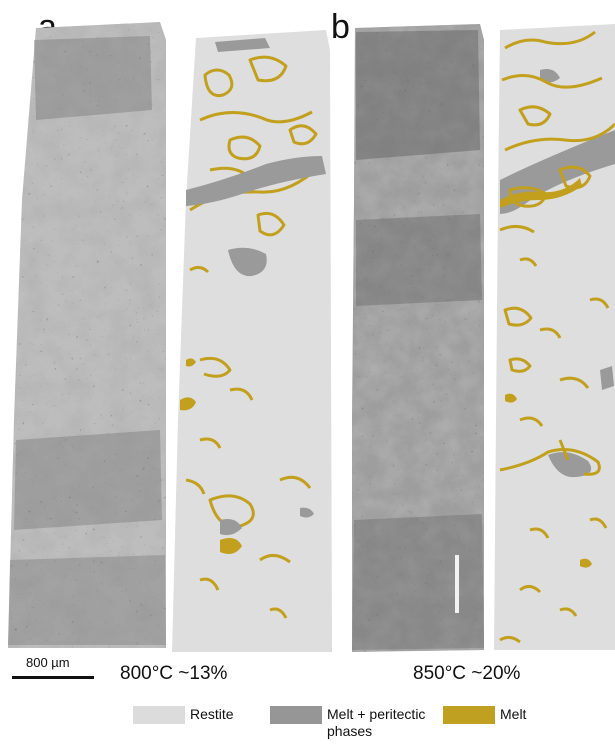  Describe the element at coordinates (53, 677) in the screenshot. I see `scale-bar` at that location.